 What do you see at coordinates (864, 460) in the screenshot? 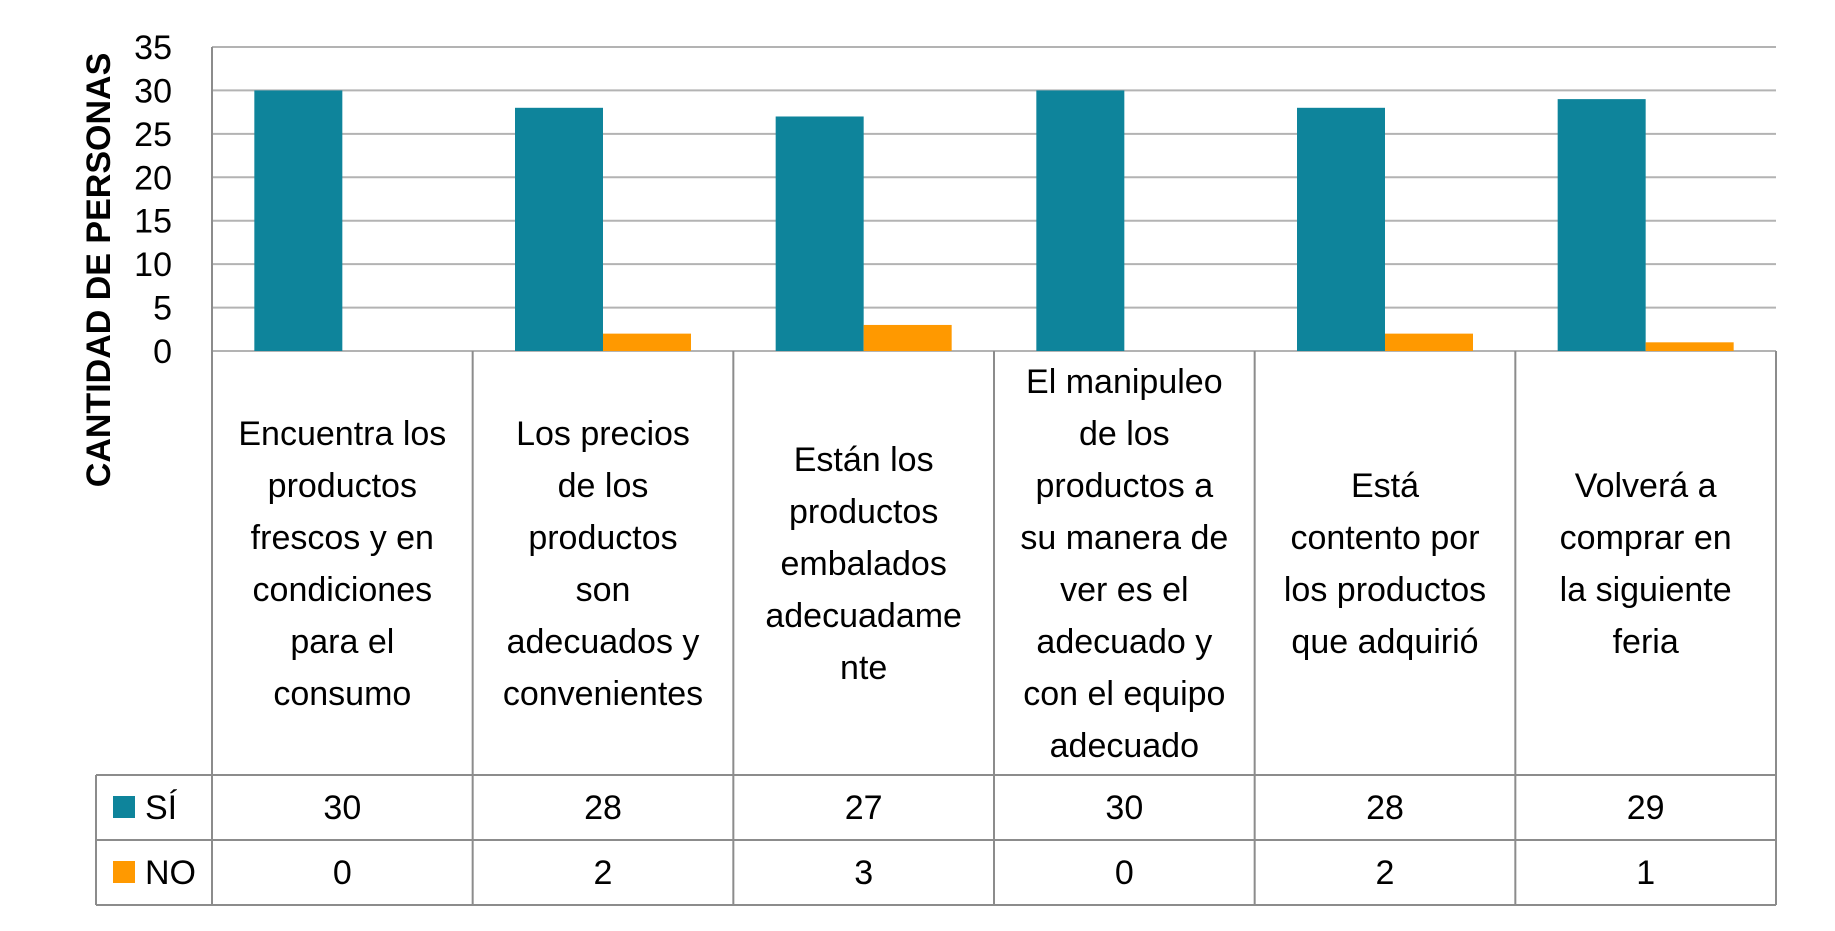
I see `category-label-line: Están los` at bounding box center [864, 460].